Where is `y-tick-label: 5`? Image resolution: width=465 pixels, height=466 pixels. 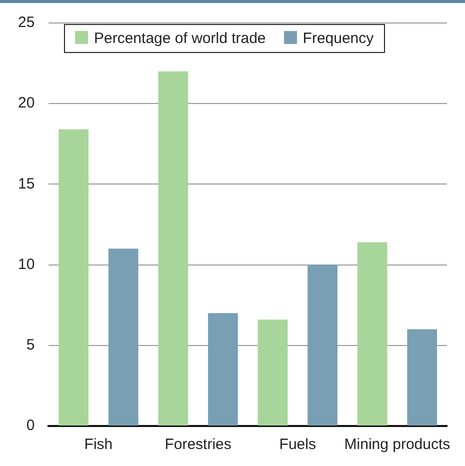
y-tick-label: 5 is located at coordinates (30, 345).